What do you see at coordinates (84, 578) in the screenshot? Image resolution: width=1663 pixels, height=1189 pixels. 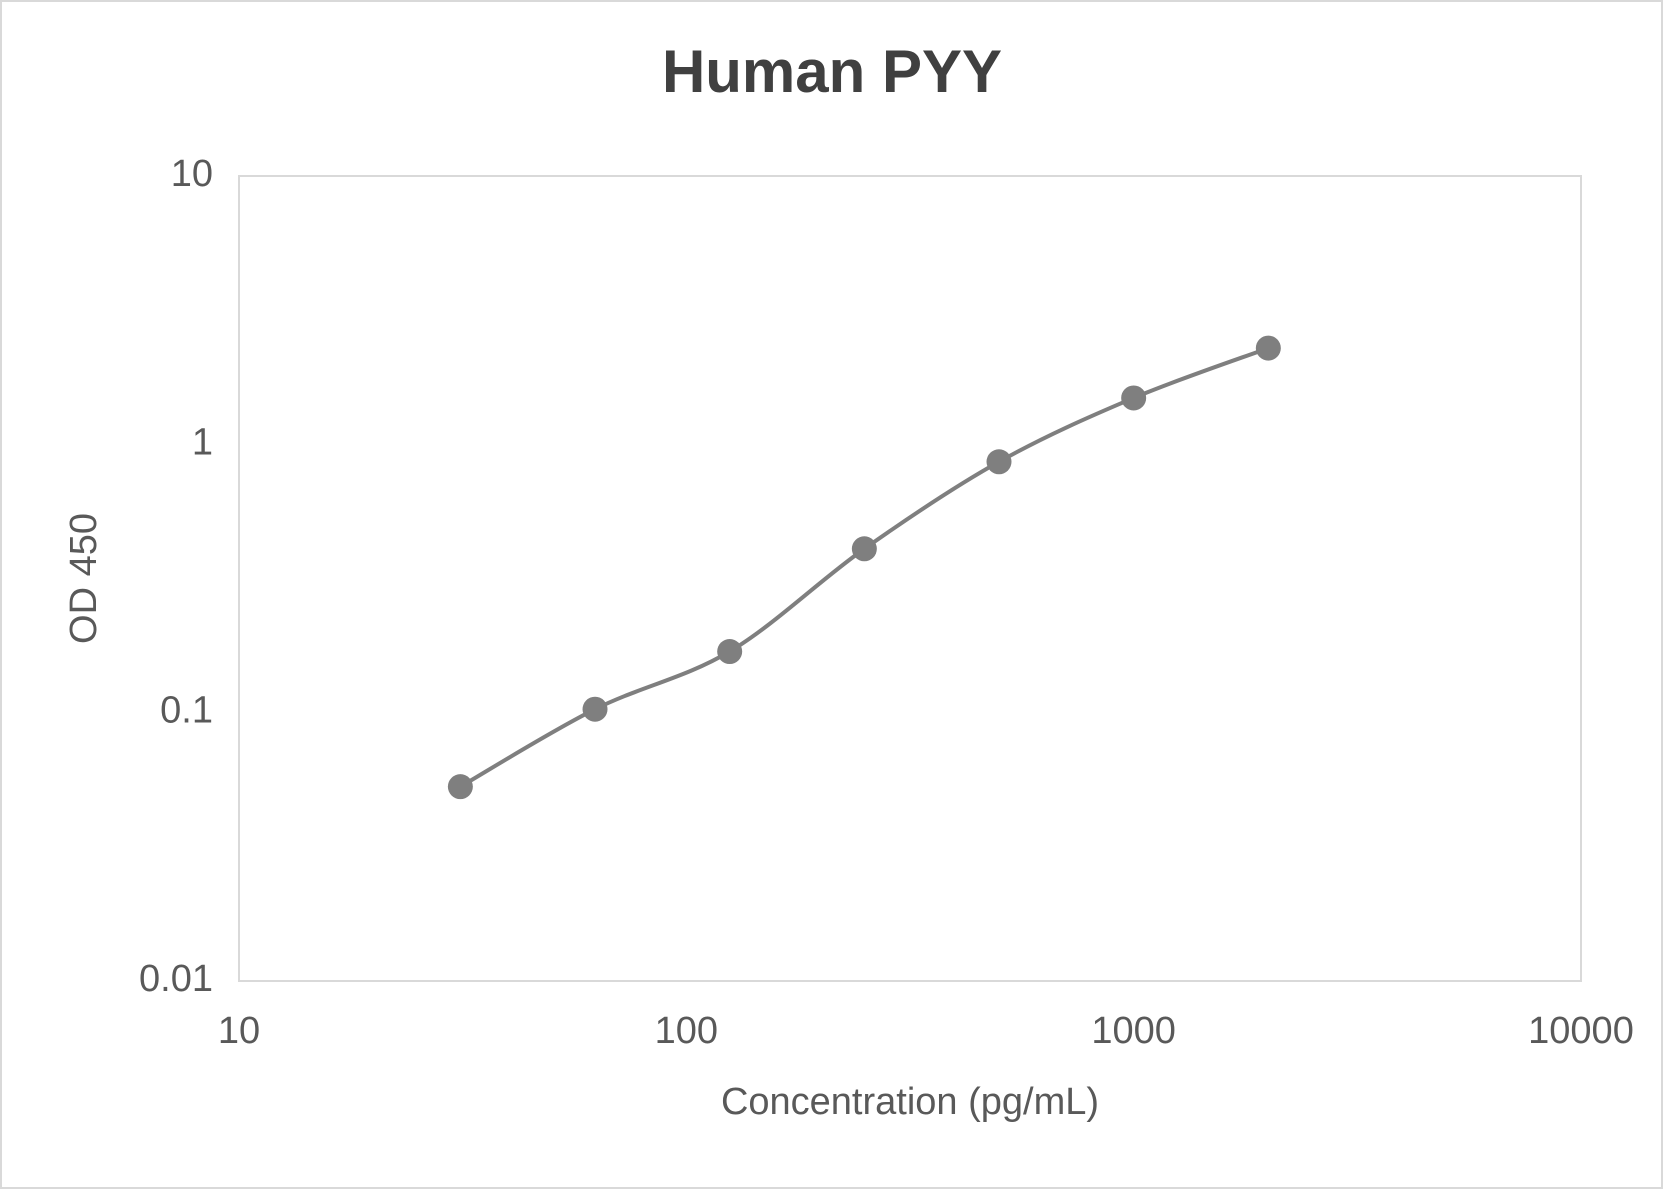 I see `y-axis-label: OD 450` at bounding box center [84, 578].